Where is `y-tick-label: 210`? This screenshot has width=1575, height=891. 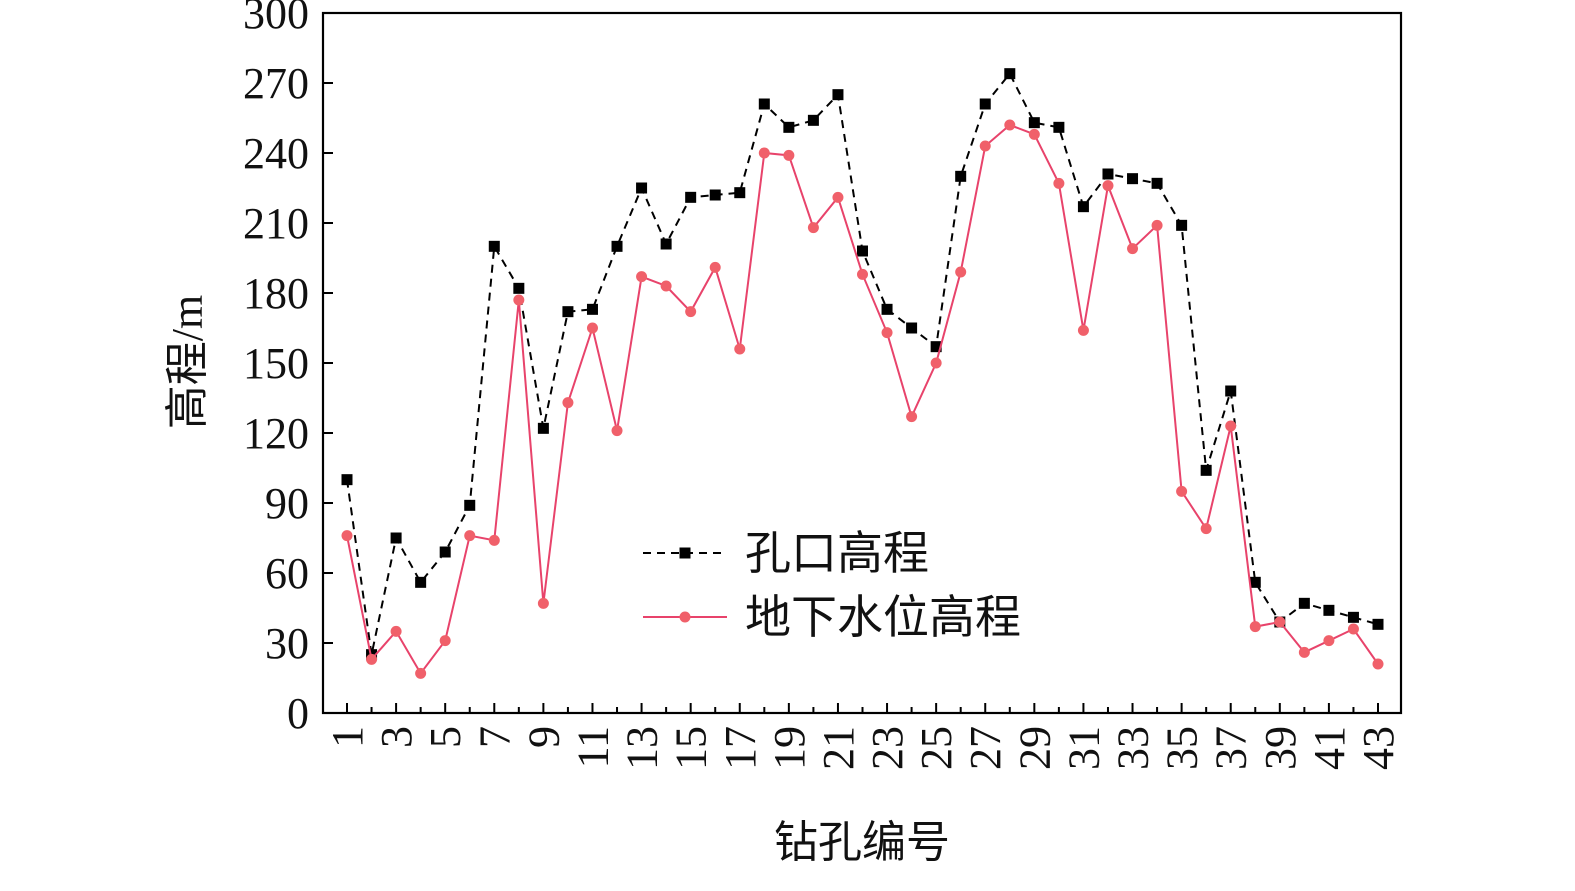
y-tick-label: 210 is located at coordinates (276, 223).